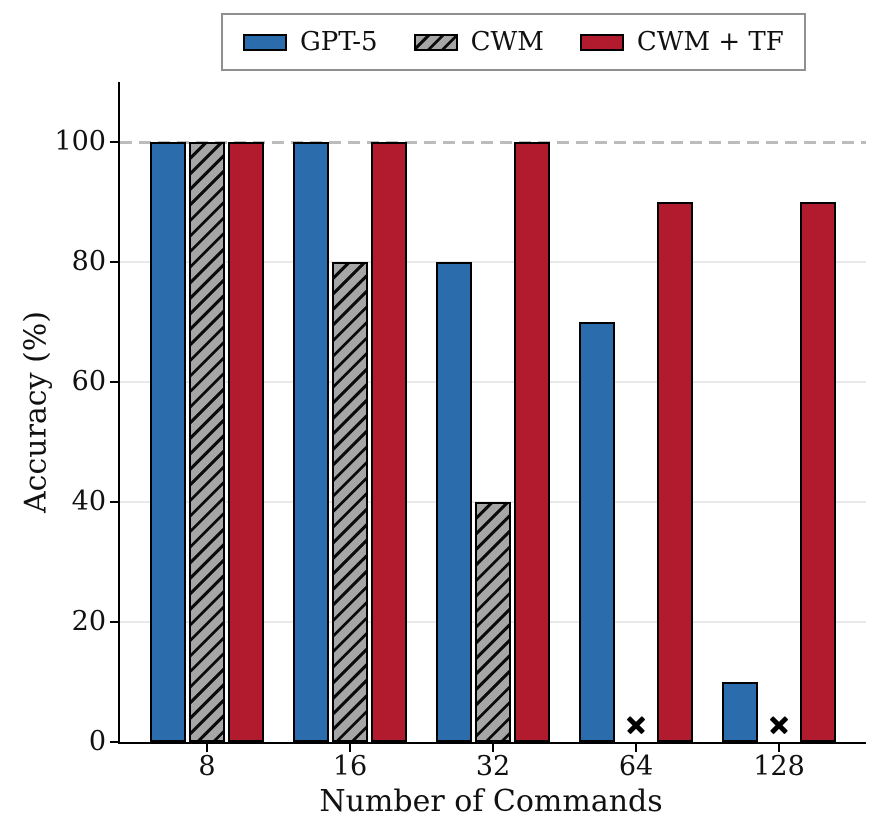 The image size is (877, 828). Describe the element at coordinates (97, 741) in the screenshot. I see `y-tick-label-0: 0` at that location.